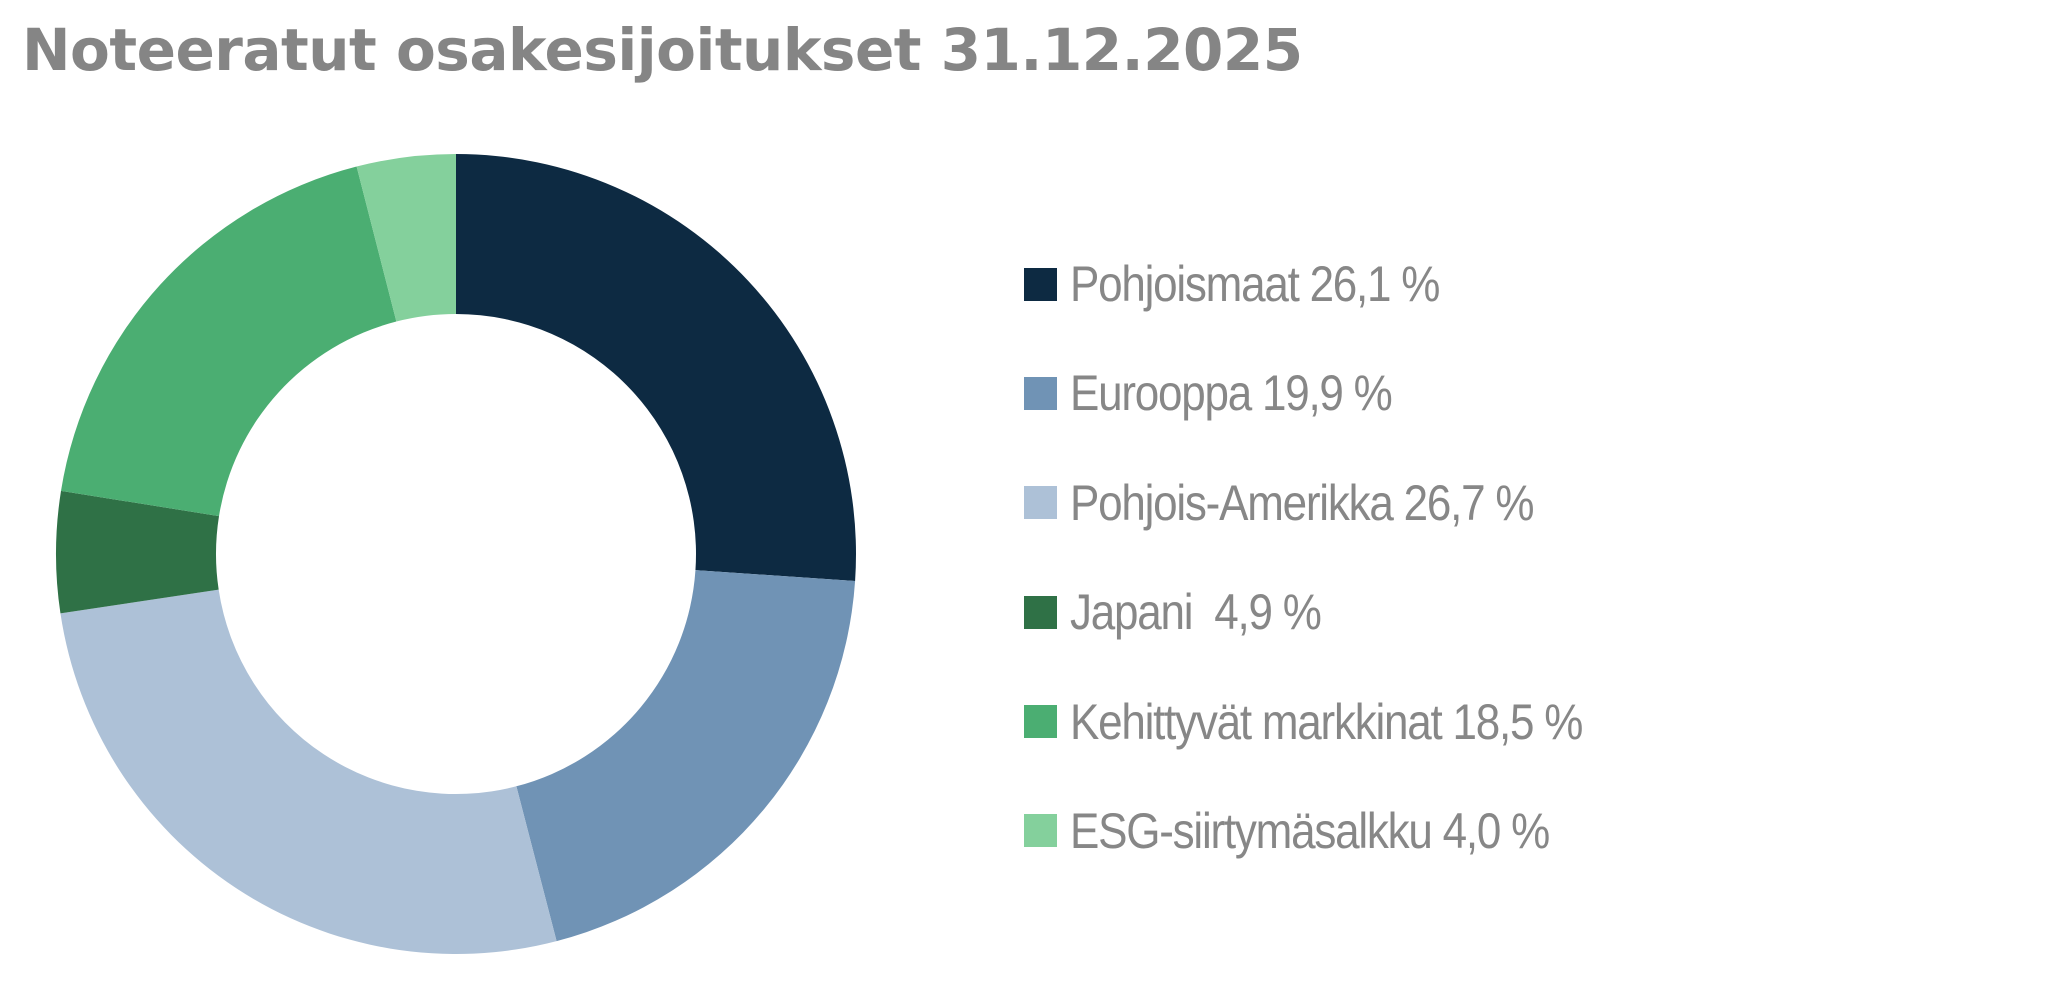 The width and height of the screenshot is (2059, 984). What do you see at coordinates (1310, 830) in the screenshot?
I see `legend-label: ESG-siirtymäsalkku 4,0 %` at bounding box center [1310, 830].